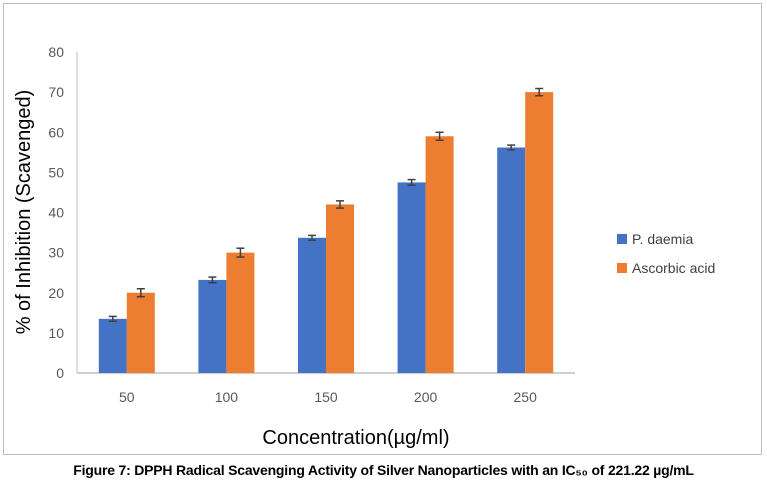 The width and height of the screenshot is (767, 496). Describe the element at coordinates (355, 438) in the screenshot. I see `x-axis-title: Concentration(µg/ml)` at that location.